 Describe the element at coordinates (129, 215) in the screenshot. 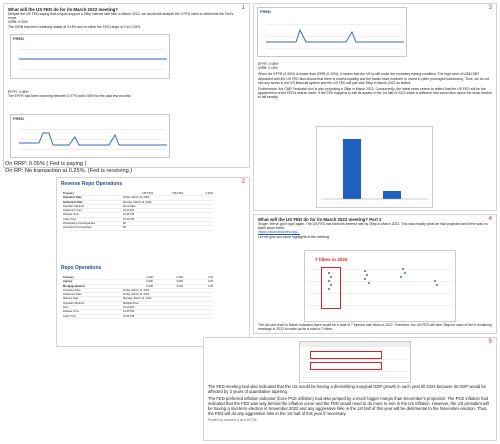

I see `table-cell: 12:46 PM` at that location.